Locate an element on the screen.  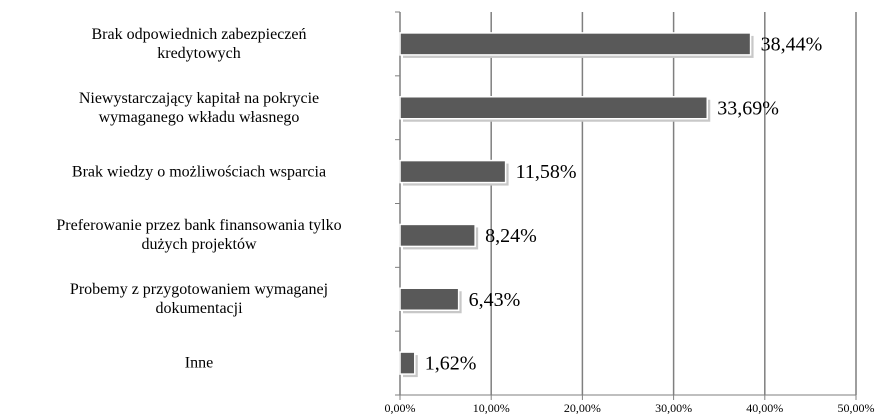
value-label: 1,62% is located at coordinates (451, 364).